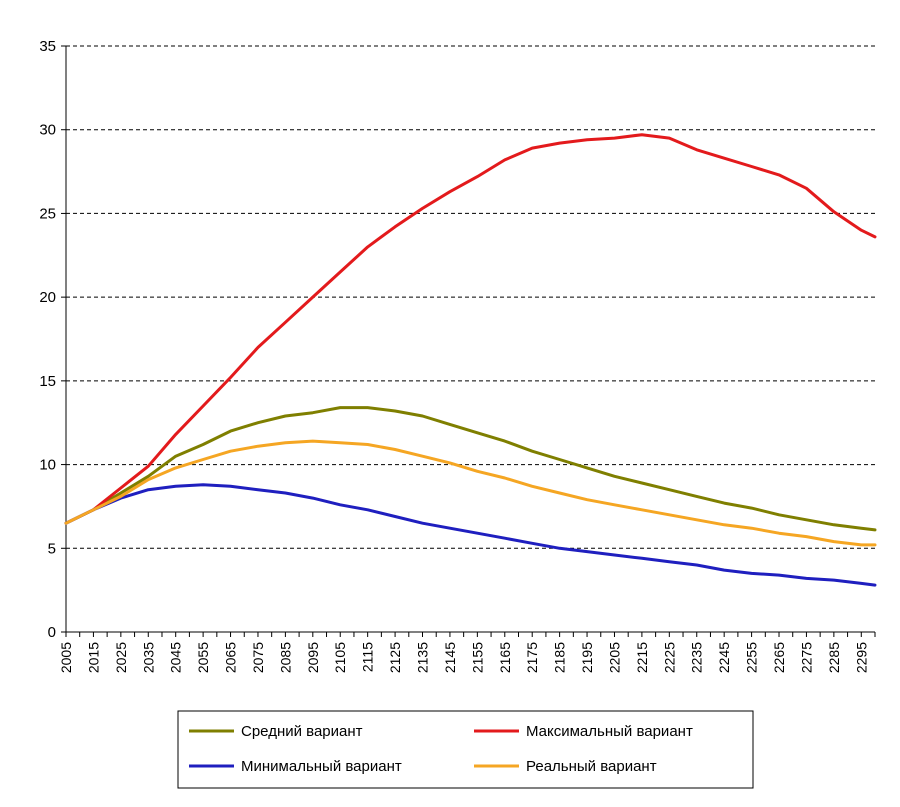  What do you see at coordinates (302, 731) in the screenshot?
I see `legend-label: Средний вариант` at bounding box center [302, 731].